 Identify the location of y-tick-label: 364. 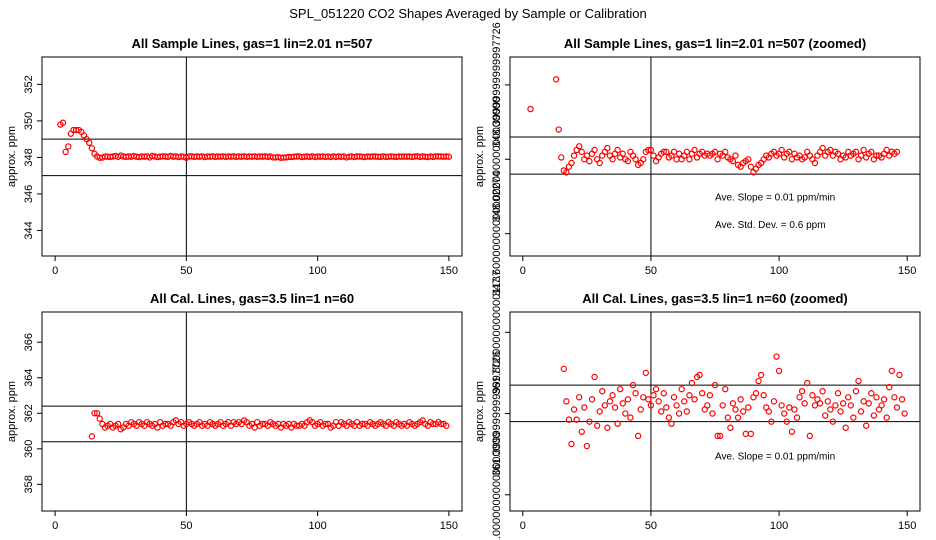
(29, 378).